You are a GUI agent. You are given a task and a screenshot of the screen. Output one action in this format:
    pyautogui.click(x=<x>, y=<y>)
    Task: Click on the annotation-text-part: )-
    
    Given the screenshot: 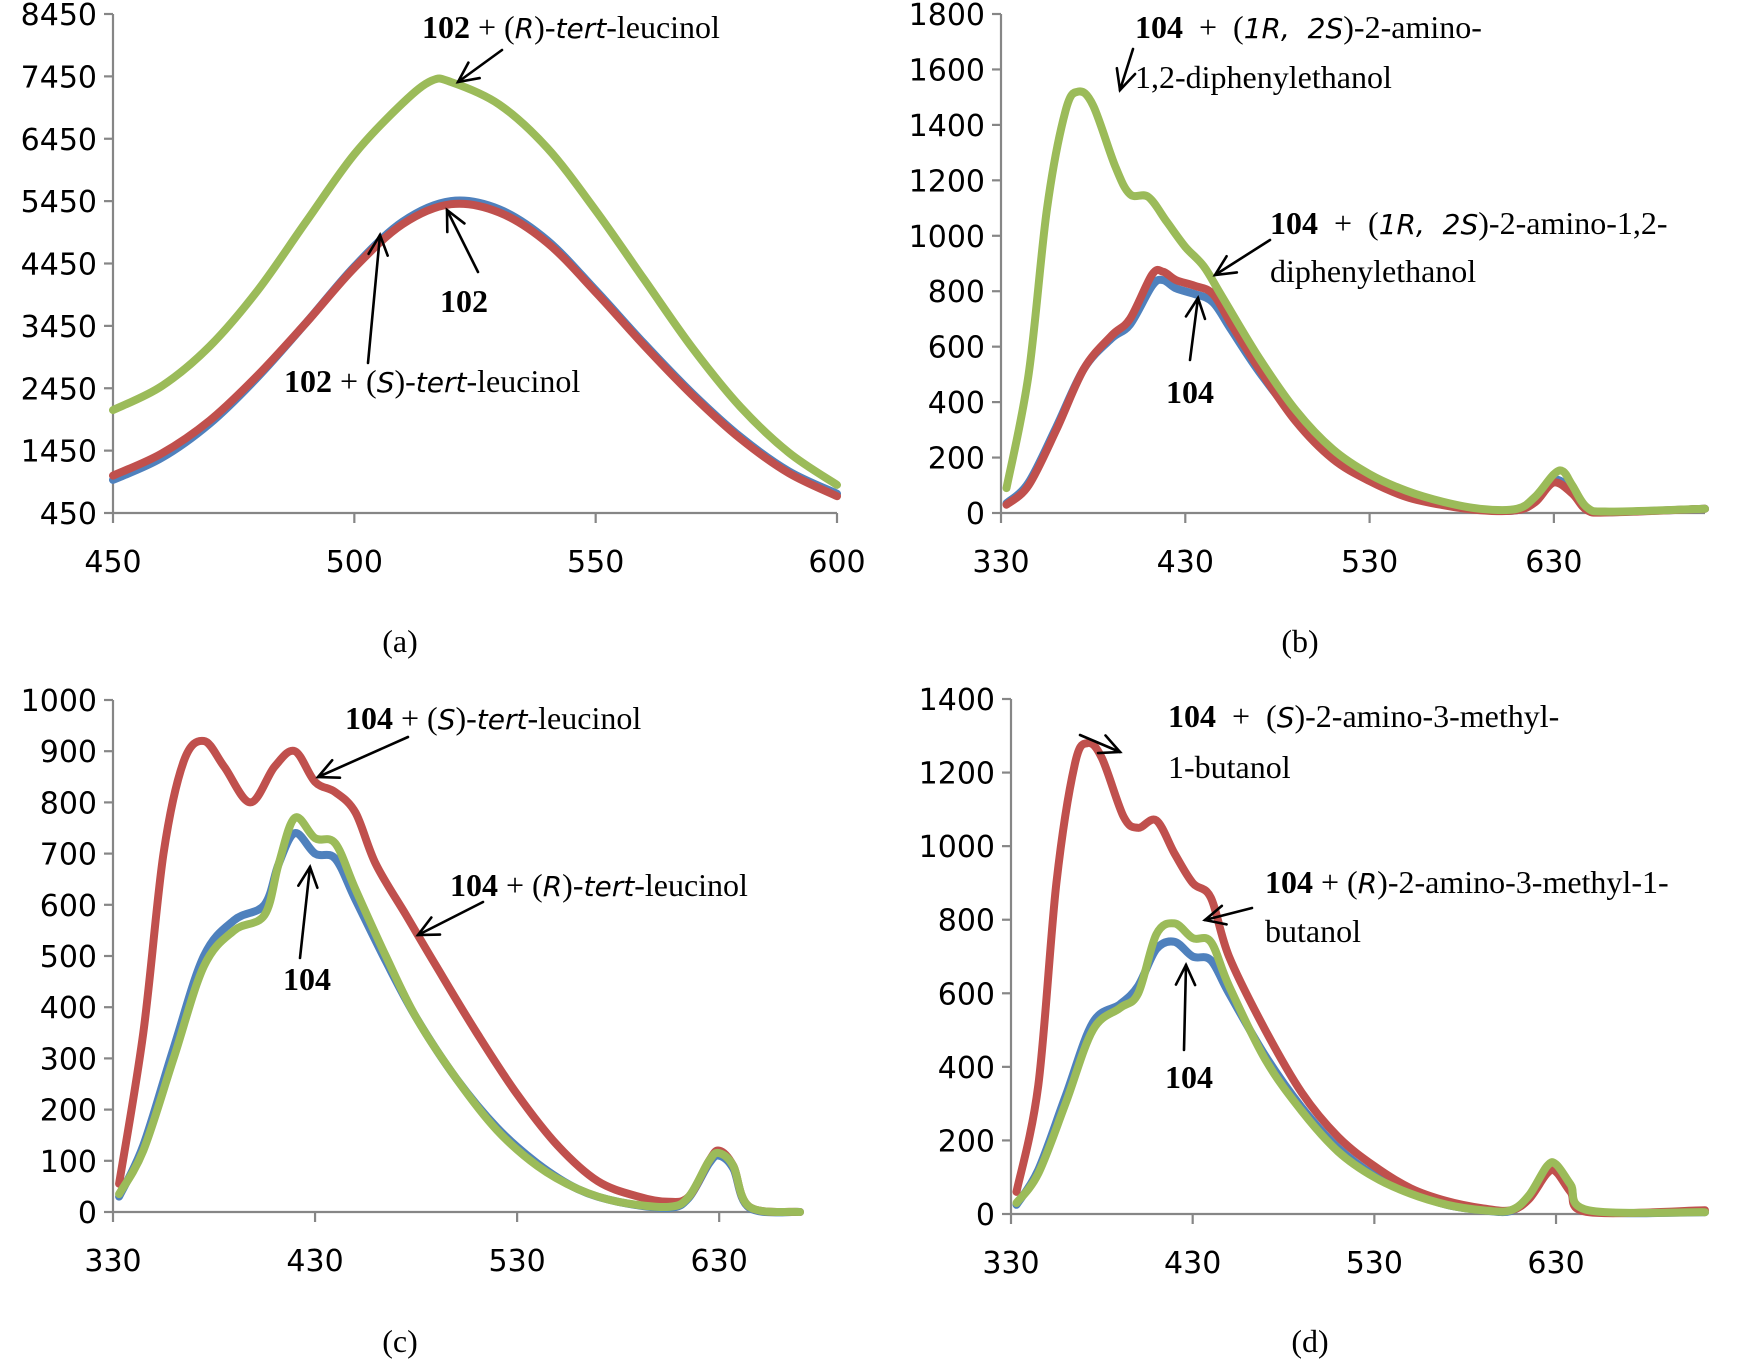 What is the action you would take?
    pyautogui.click(x=544, y=27)
    